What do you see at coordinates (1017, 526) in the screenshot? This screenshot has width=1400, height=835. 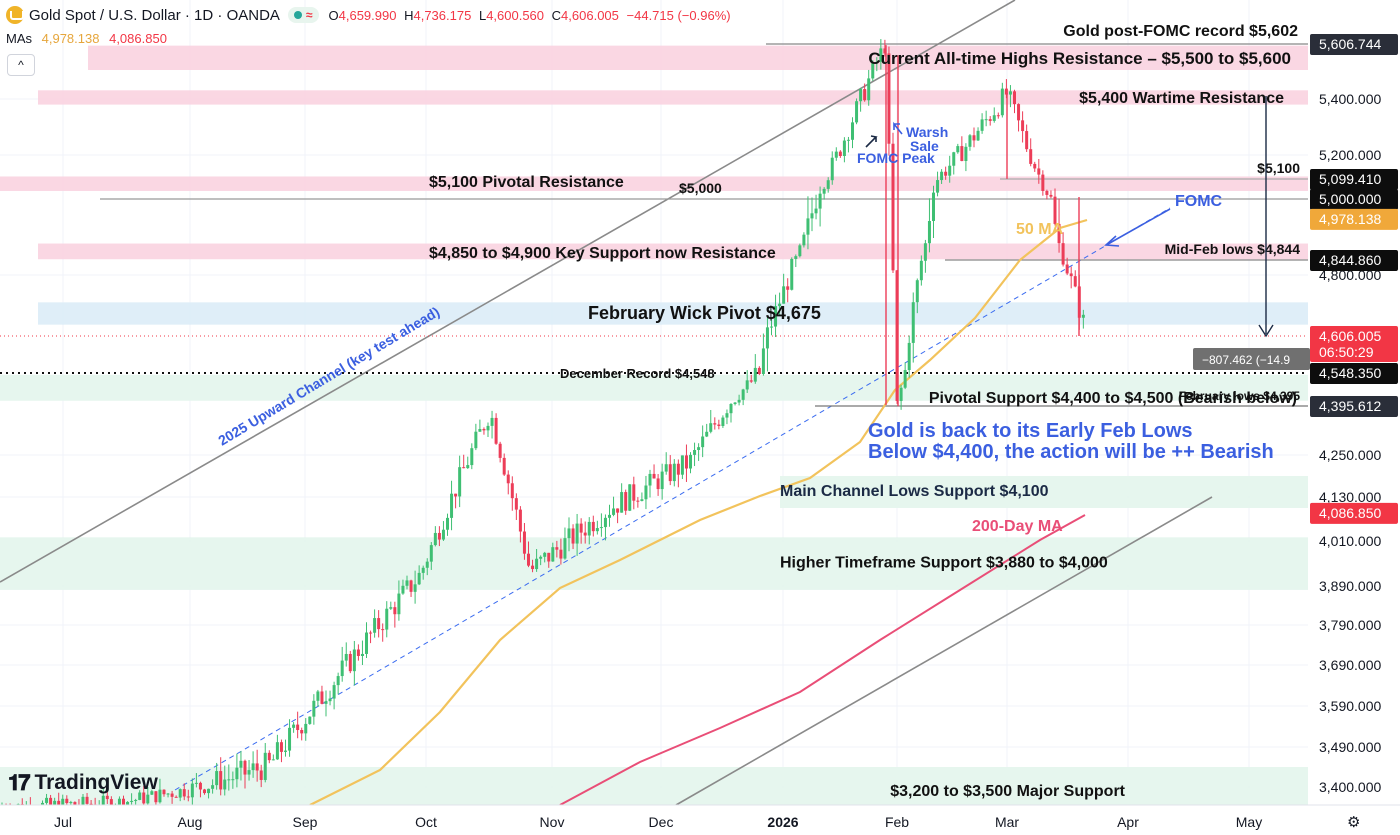 I see `label-200-day-ma: 200-Day MA` at bounding box center [1017, 526].